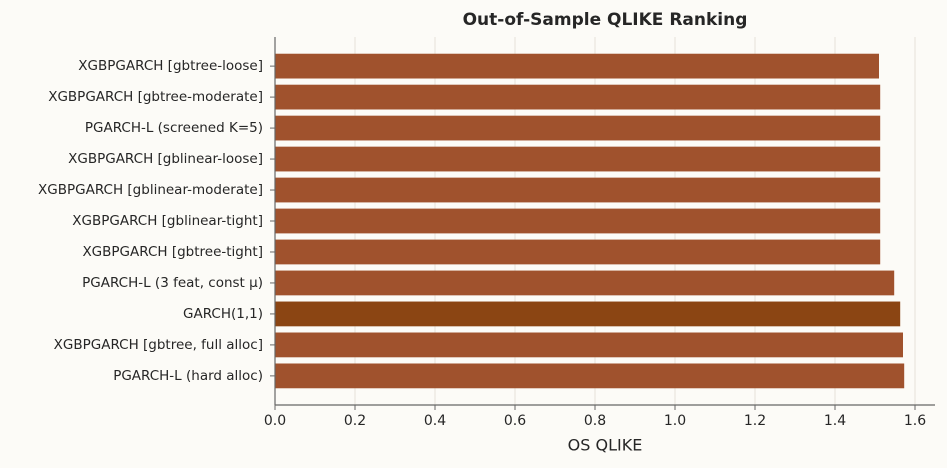  What do you see at coordinates (605, 20) in the screenshot?
I see `chart-title: Out-of-Sample QLIKE Ranking` at bounding box center [605, 20].